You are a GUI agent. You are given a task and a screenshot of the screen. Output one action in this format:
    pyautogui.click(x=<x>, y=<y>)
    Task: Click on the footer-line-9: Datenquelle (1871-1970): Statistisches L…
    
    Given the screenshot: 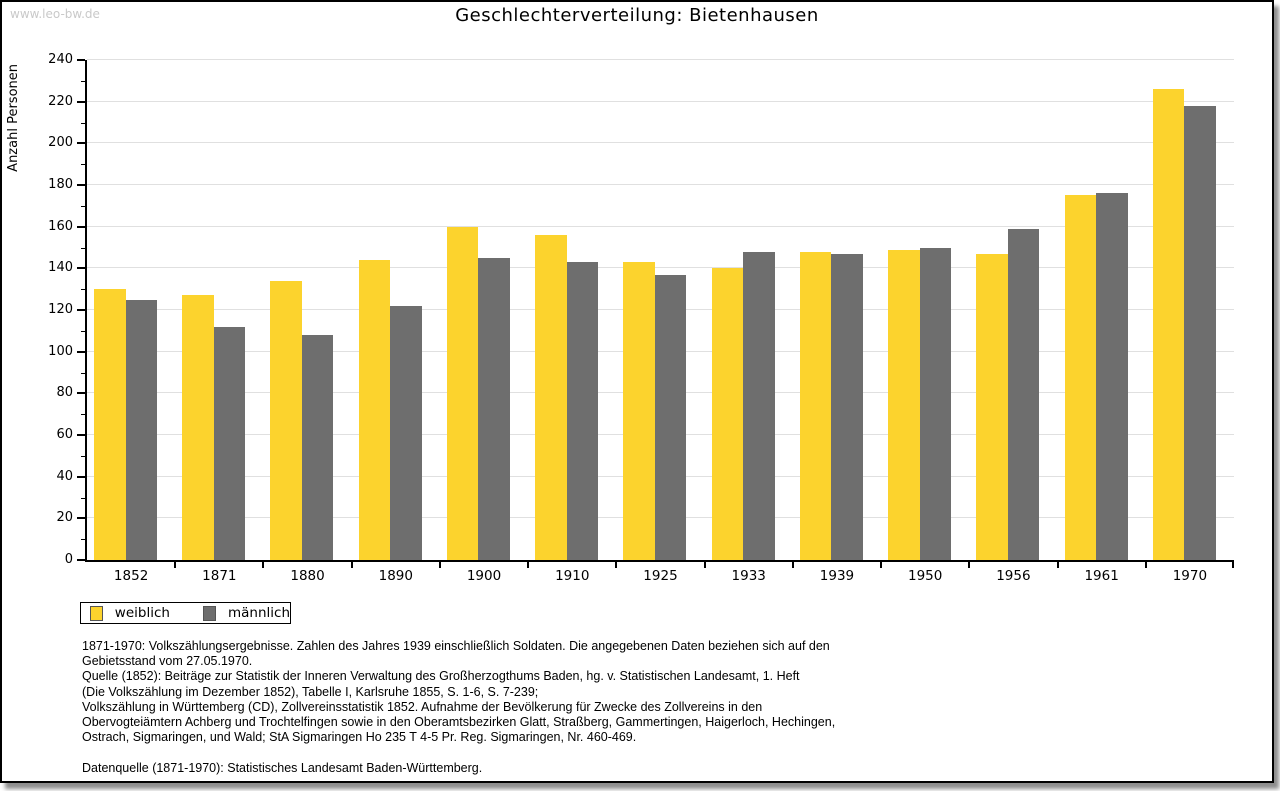 What is the action you would take?
    pyautogui.click(x=282, y=767)
    